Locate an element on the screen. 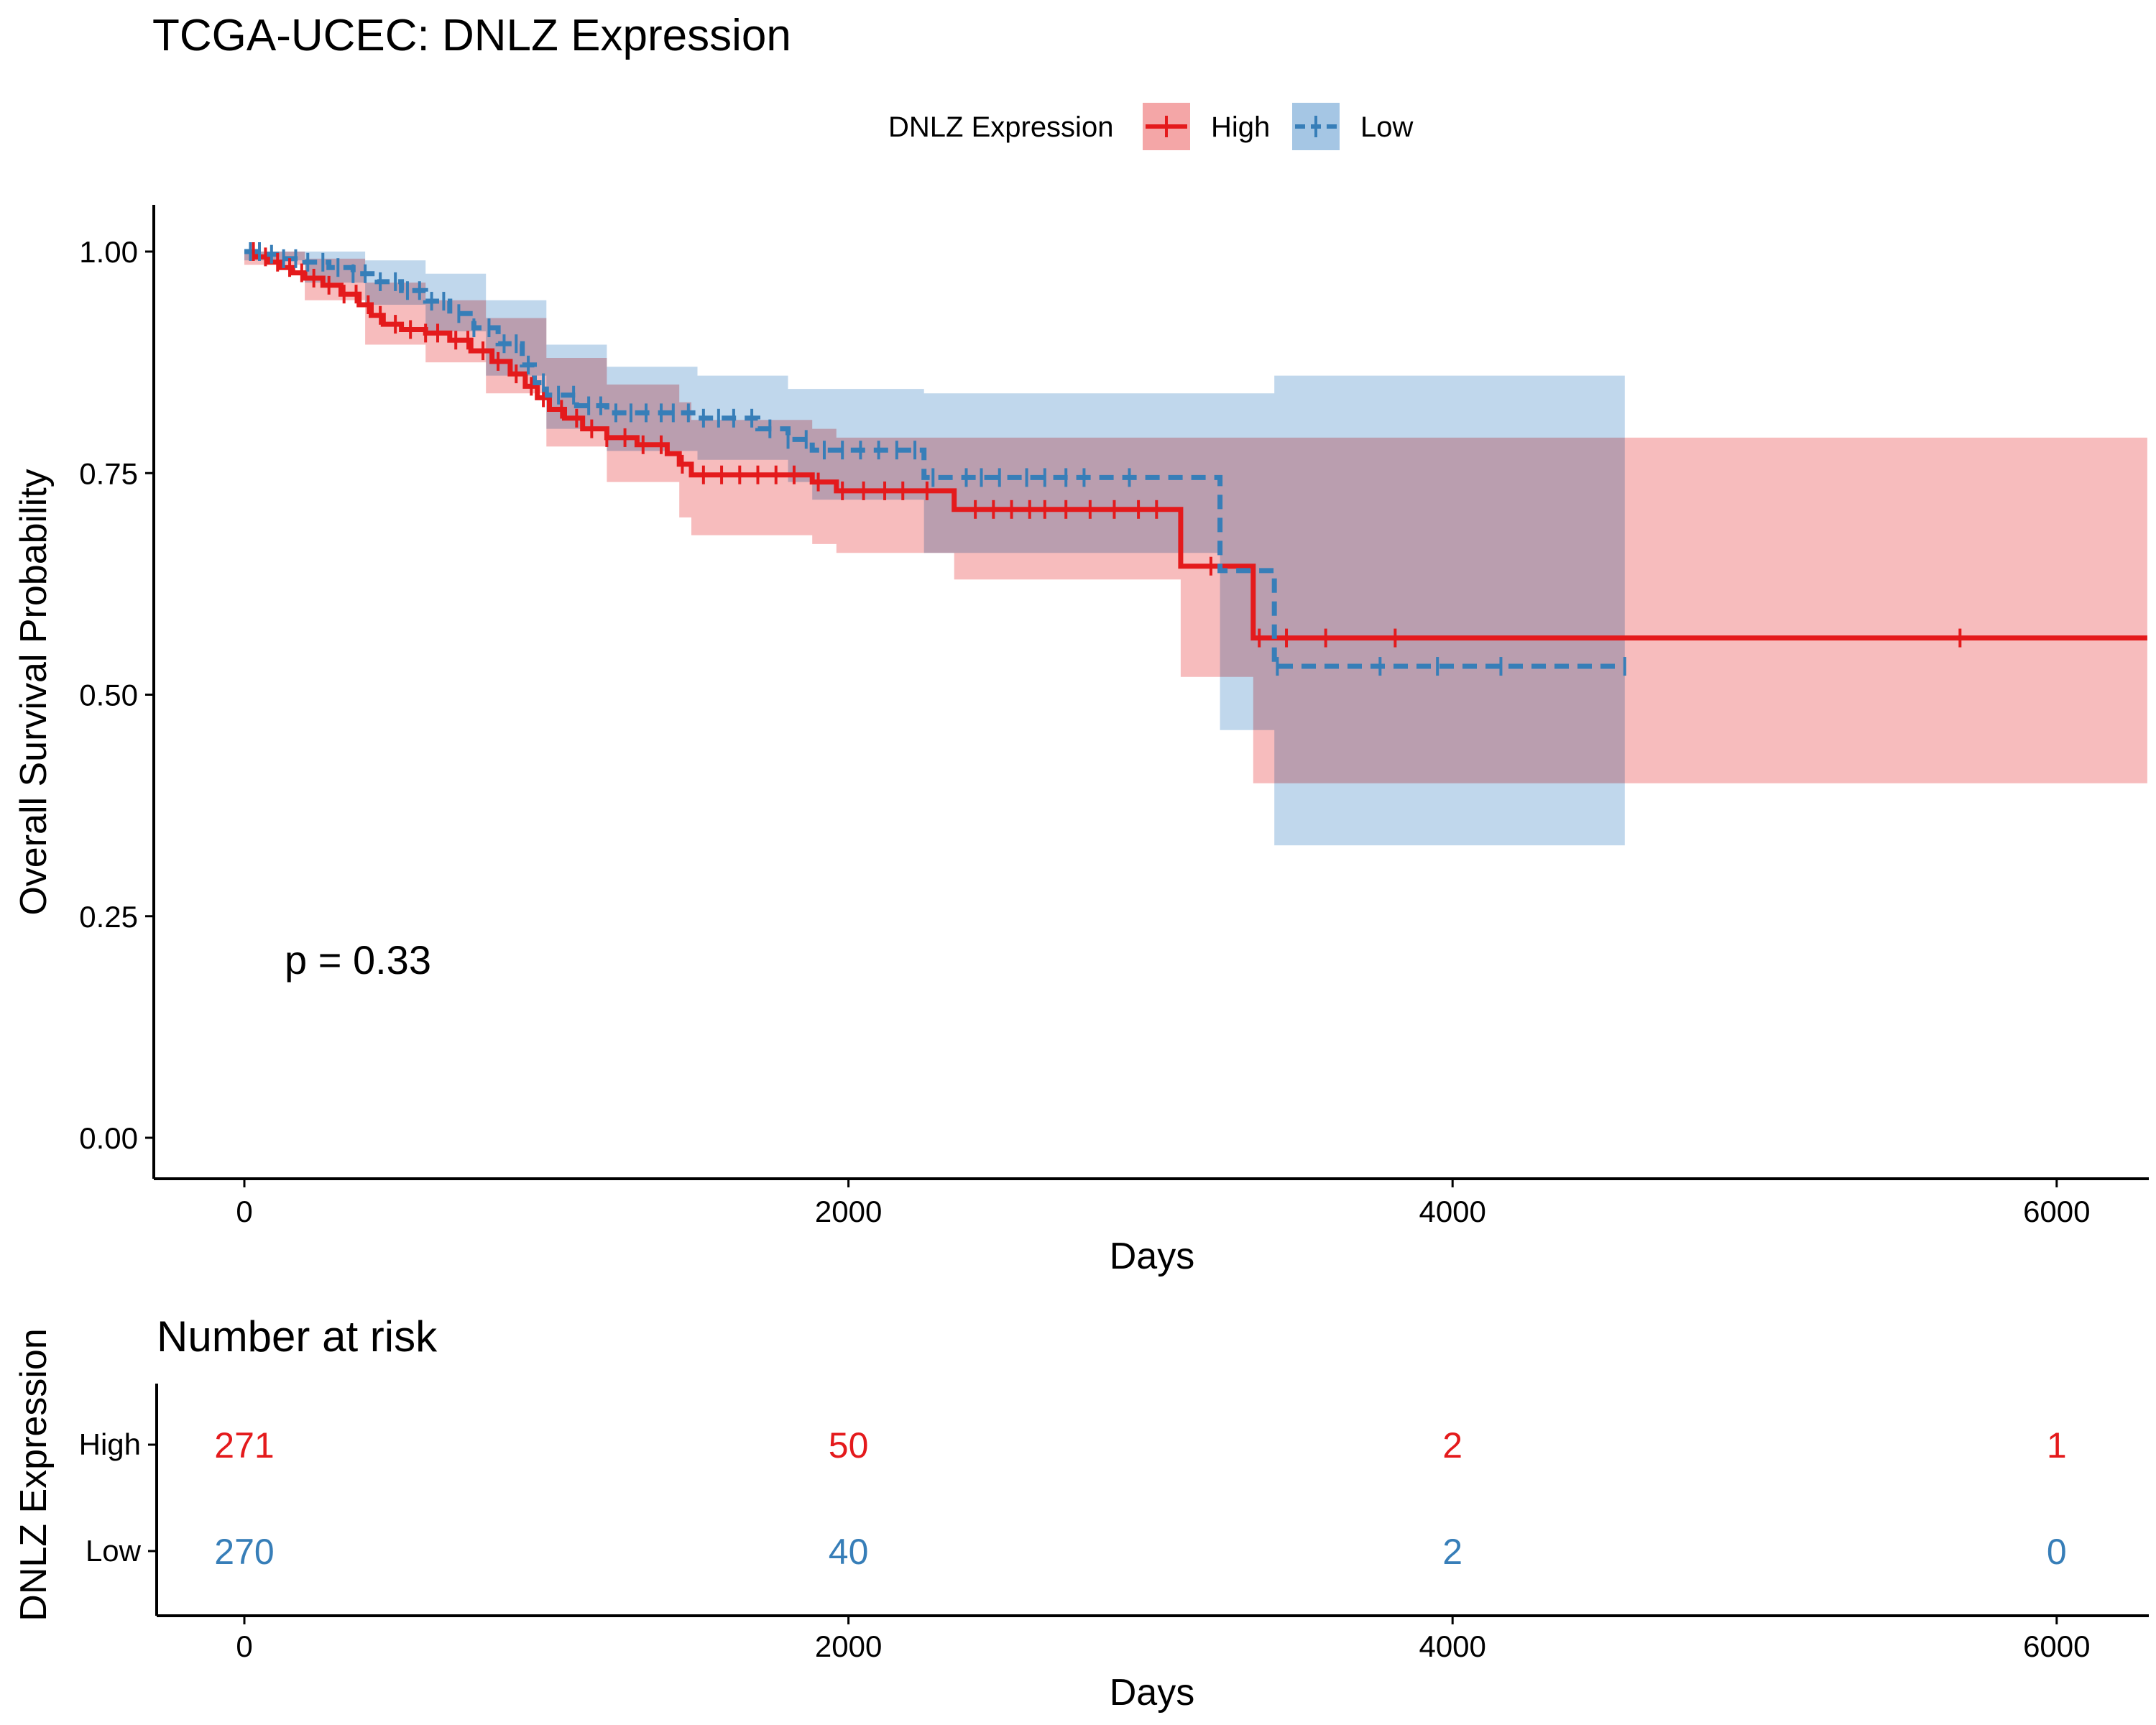 Image resolution: width=2156 pixels, height=1725 pixels. risk-count-low: 0 is located at coordinates (2057, 1552).